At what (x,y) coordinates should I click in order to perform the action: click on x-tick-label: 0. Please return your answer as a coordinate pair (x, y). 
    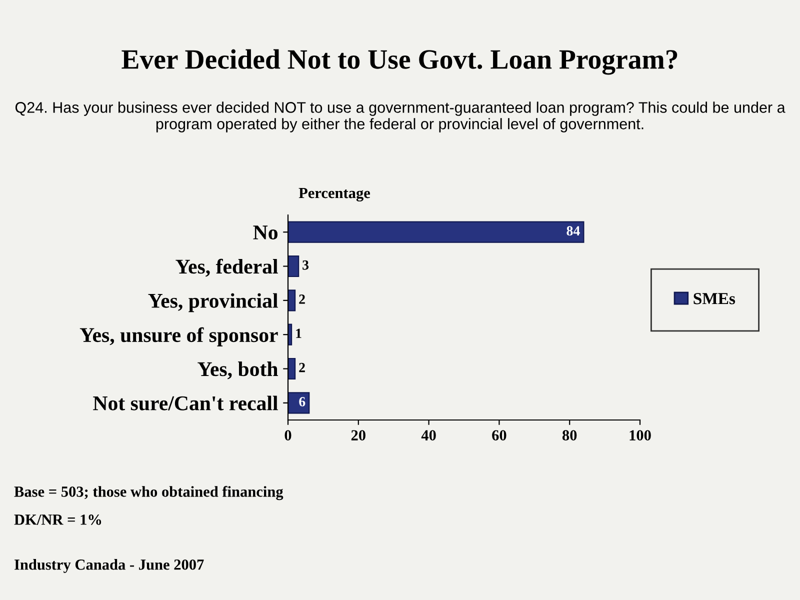
    Looking at the image, I should click on (288, 435).